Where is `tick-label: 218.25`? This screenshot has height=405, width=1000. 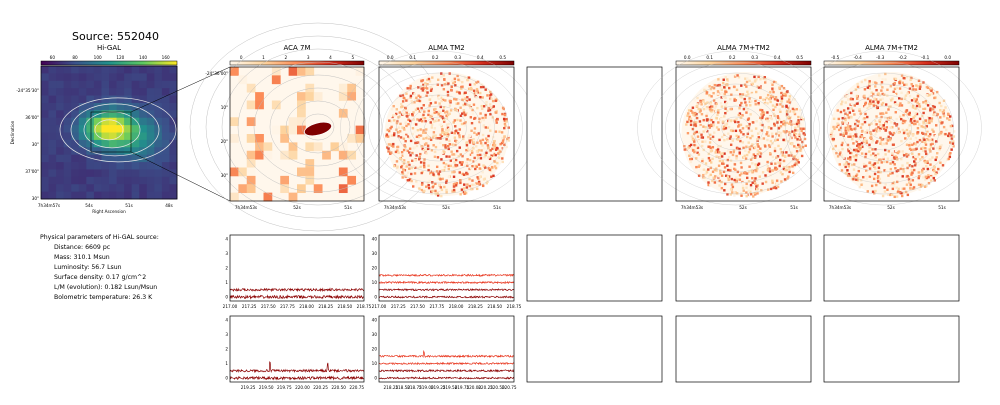 tick-label: 218.25 is located at coordinates (391, 387).